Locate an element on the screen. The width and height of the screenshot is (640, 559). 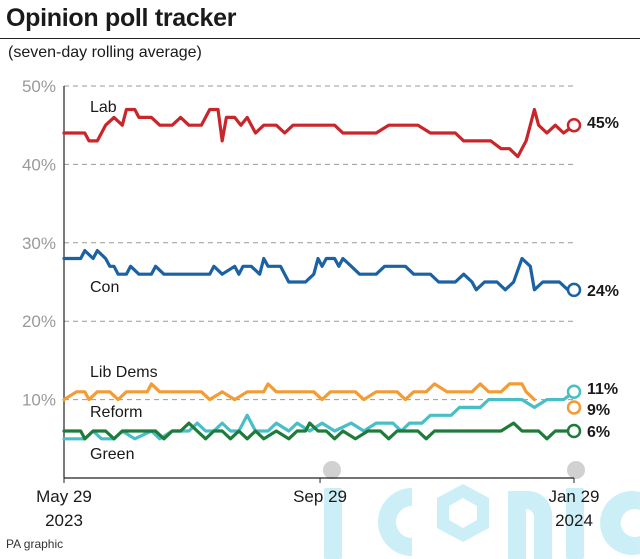
series-end-value: 11% is located at coordinates (602, 389).